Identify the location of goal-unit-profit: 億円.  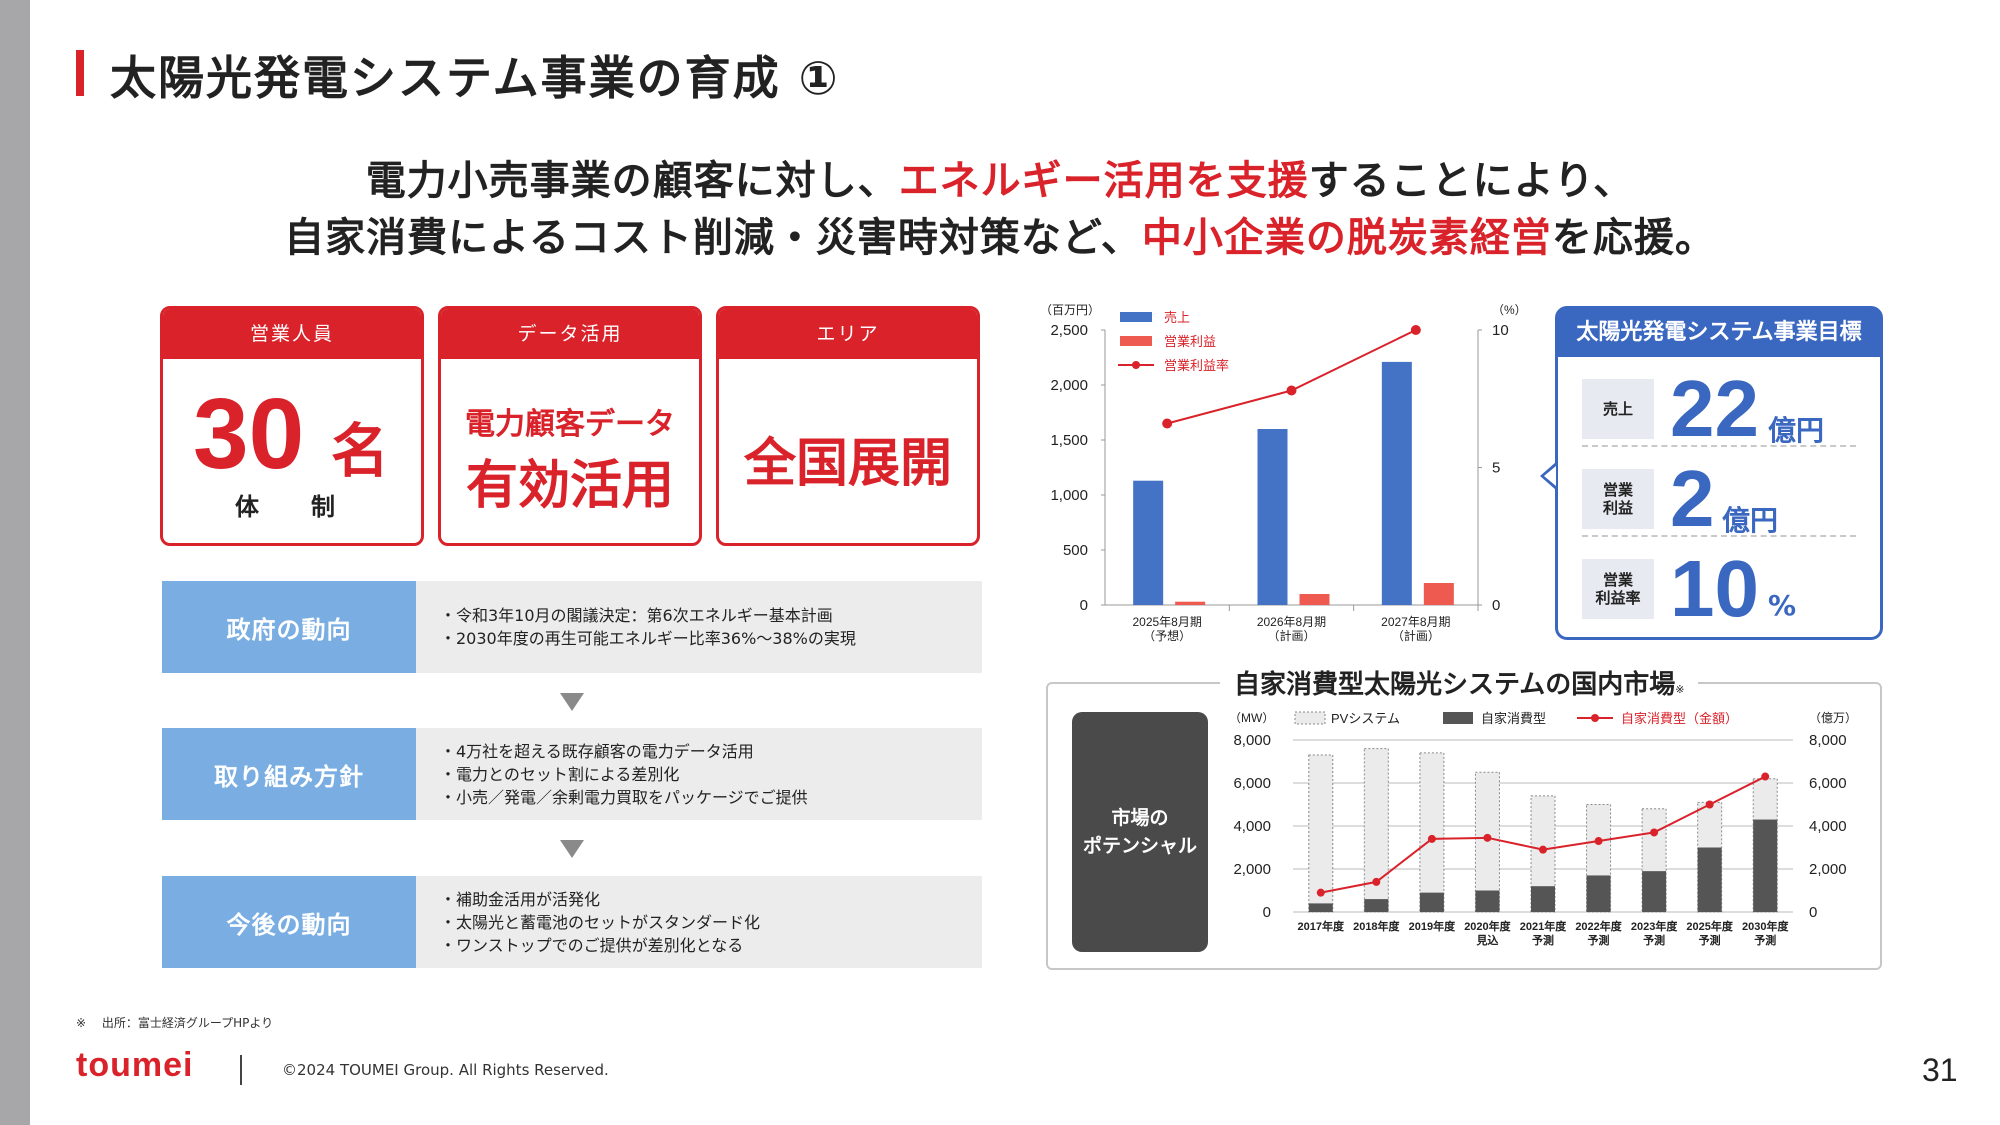
(1750, 520).